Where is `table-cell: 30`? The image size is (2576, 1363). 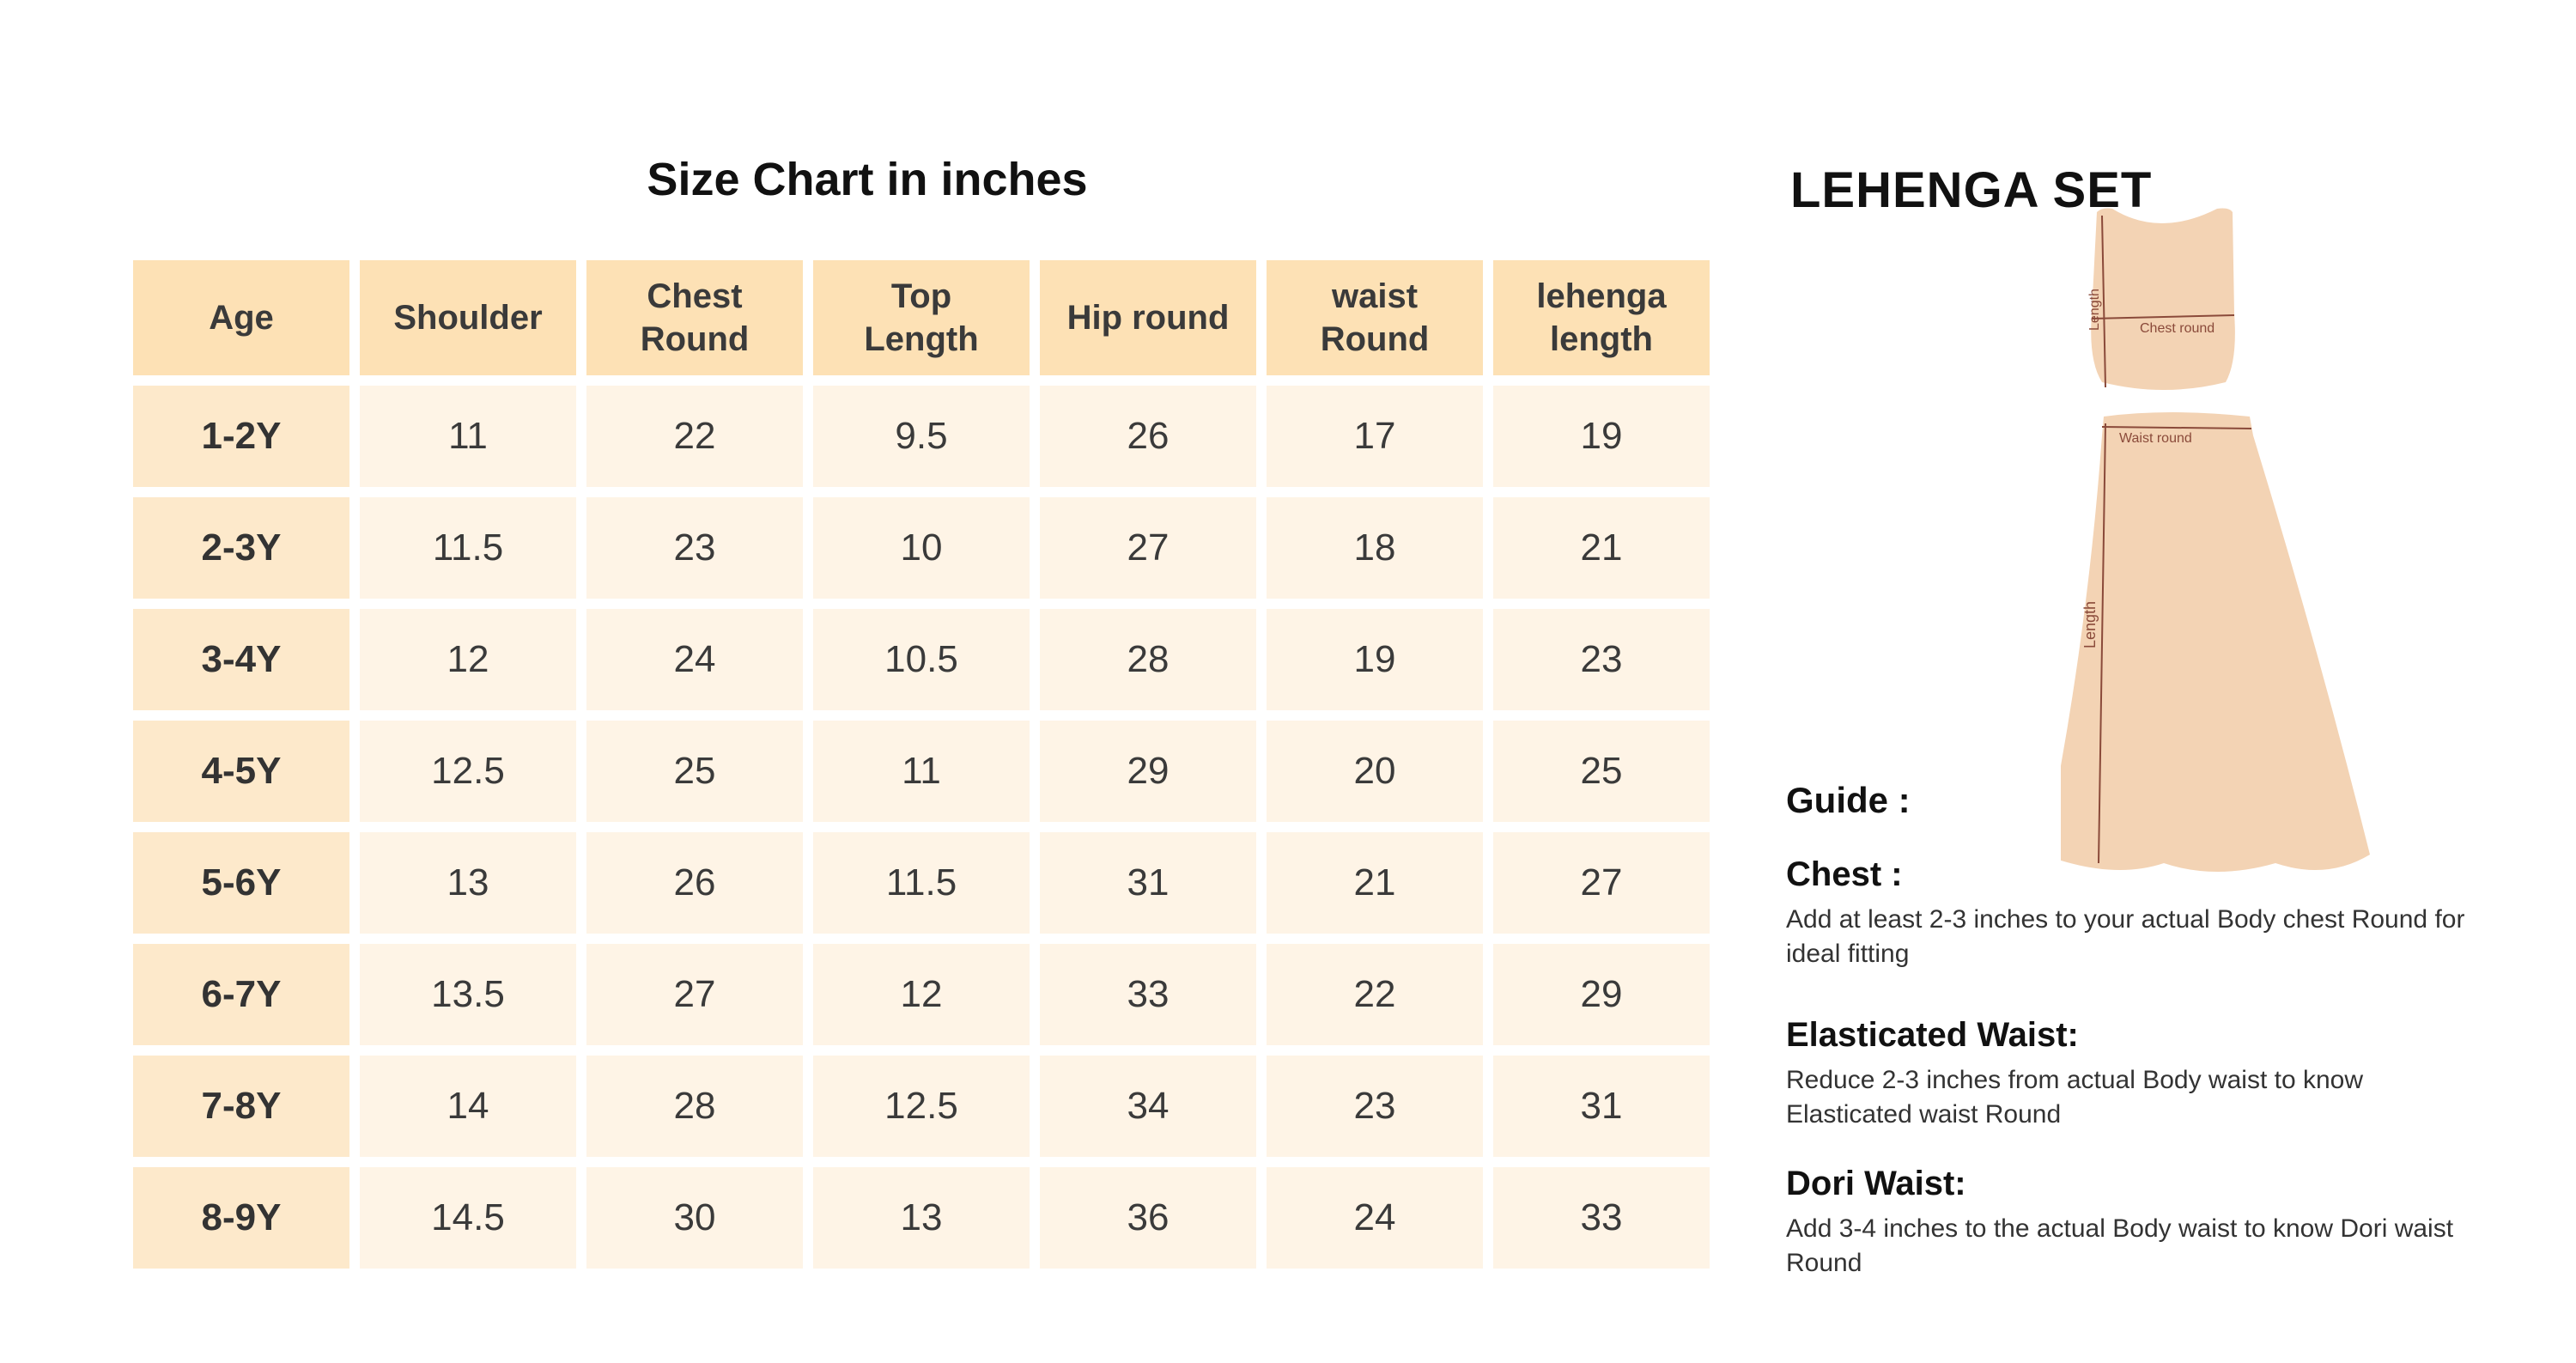 table-cell: 30 is located at coordinates (695, 1218).